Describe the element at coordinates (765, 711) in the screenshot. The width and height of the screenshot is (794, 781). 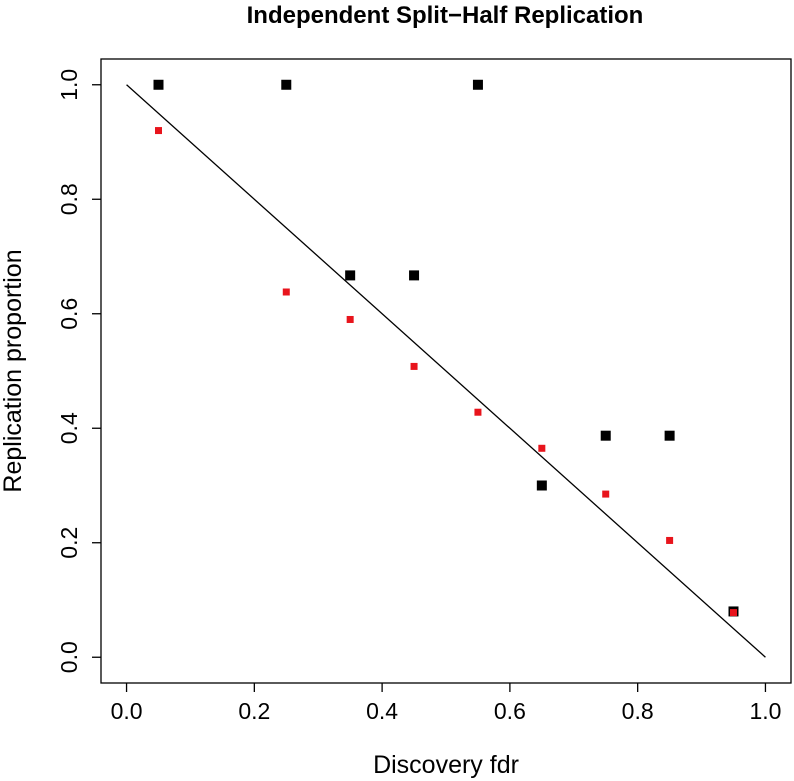
I see `x-tick-label: 1.0` at that location.